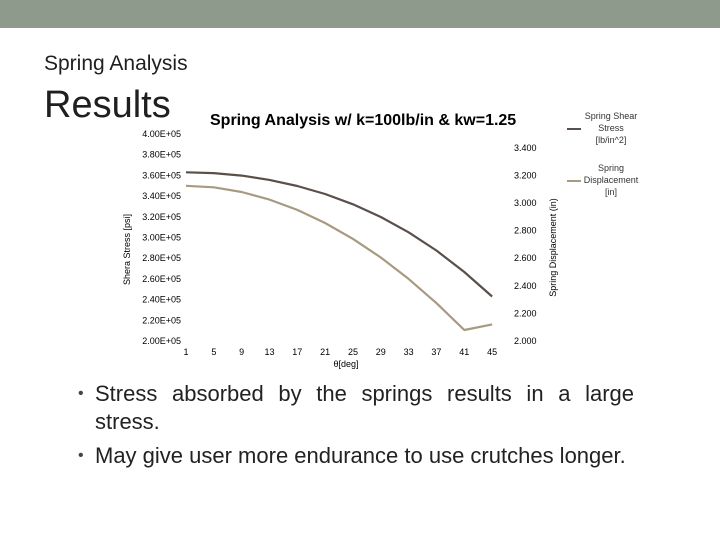  Describe the element at coordinates (213, 352) in the screenshot. I see `x-tick-label: 5` at that location.